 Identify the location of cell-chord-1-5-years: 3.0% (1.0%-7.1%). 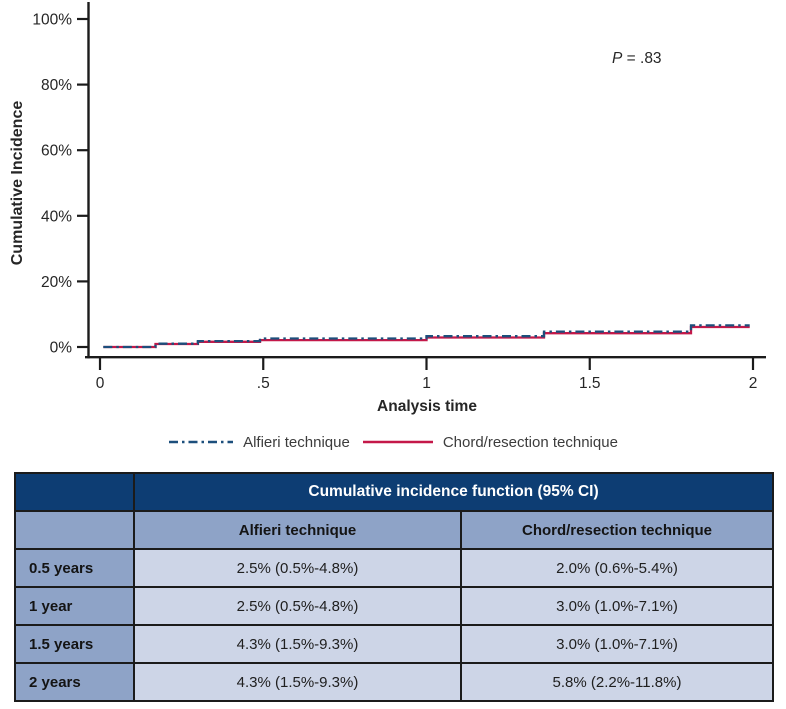
(617, 644).